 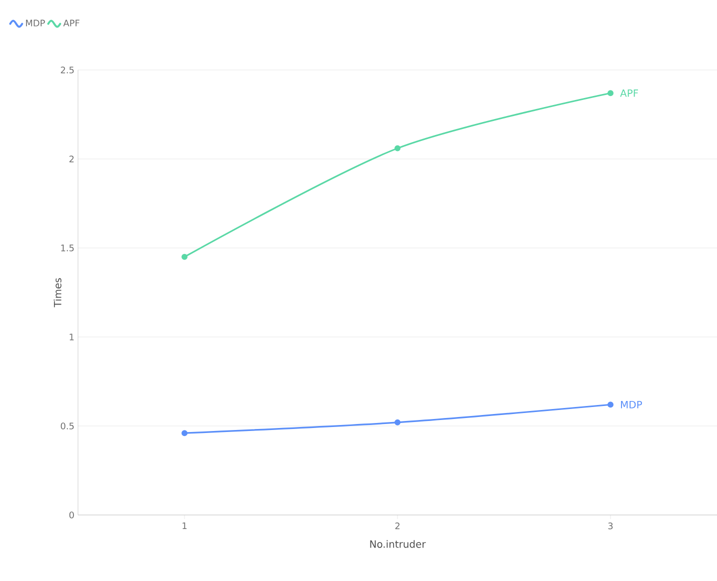 I want to click on y-tick-label: 0.5, so click(x=67, y=426).